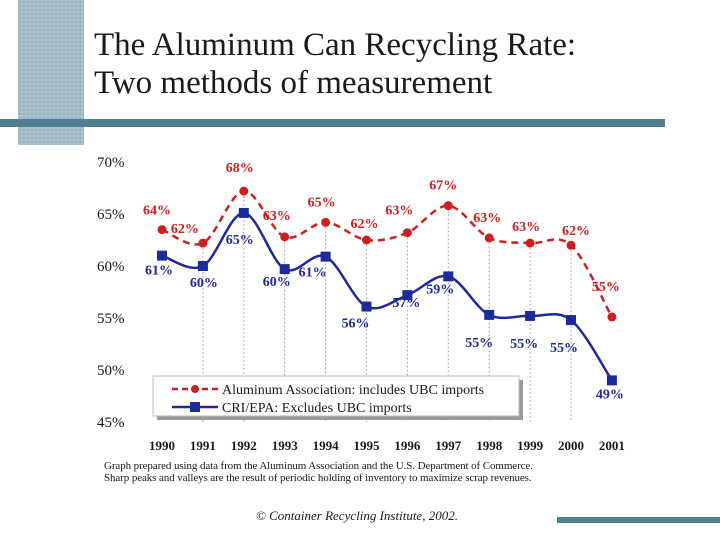 This screenshot has width=720, height=540. Describe the element at coordinates (240, 240) in the screenshot. I see `data-label-cri: 65%` at that location.